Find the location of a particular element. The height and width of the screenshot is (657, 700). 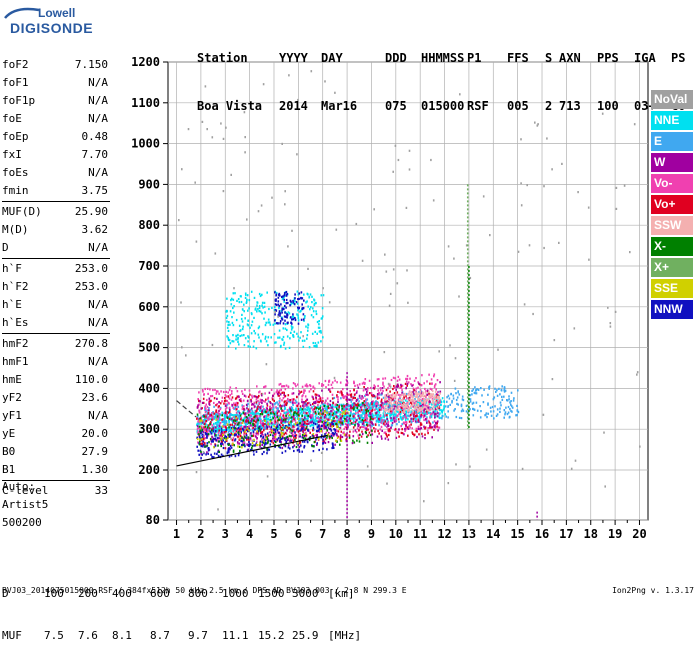

y-tick-label: 300 is located at coordinates (149, 429).